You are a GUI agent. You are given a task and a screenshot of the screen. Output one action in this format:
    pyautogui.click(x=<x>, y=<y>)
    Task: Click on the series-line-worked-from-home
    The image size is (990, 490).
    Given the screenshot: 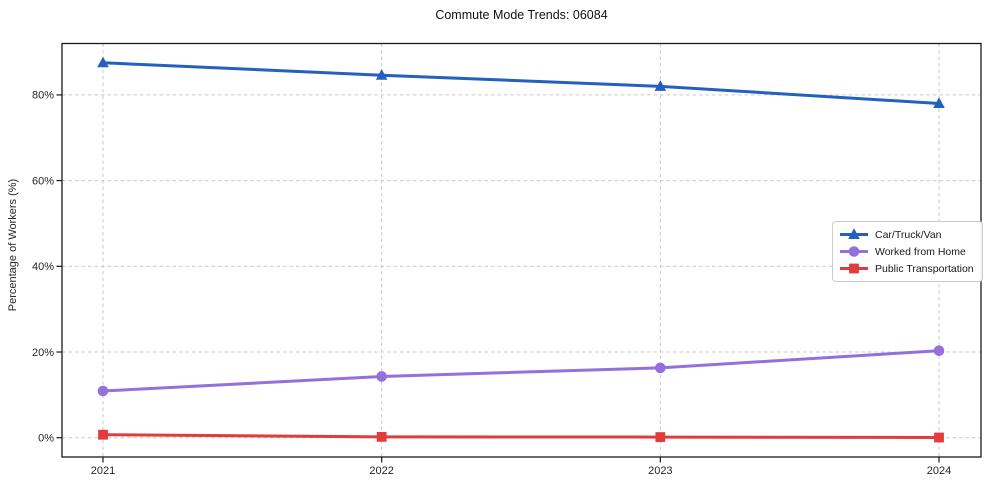 What is the action you would take?
    pyautogui.click(x=521, y=371)
    